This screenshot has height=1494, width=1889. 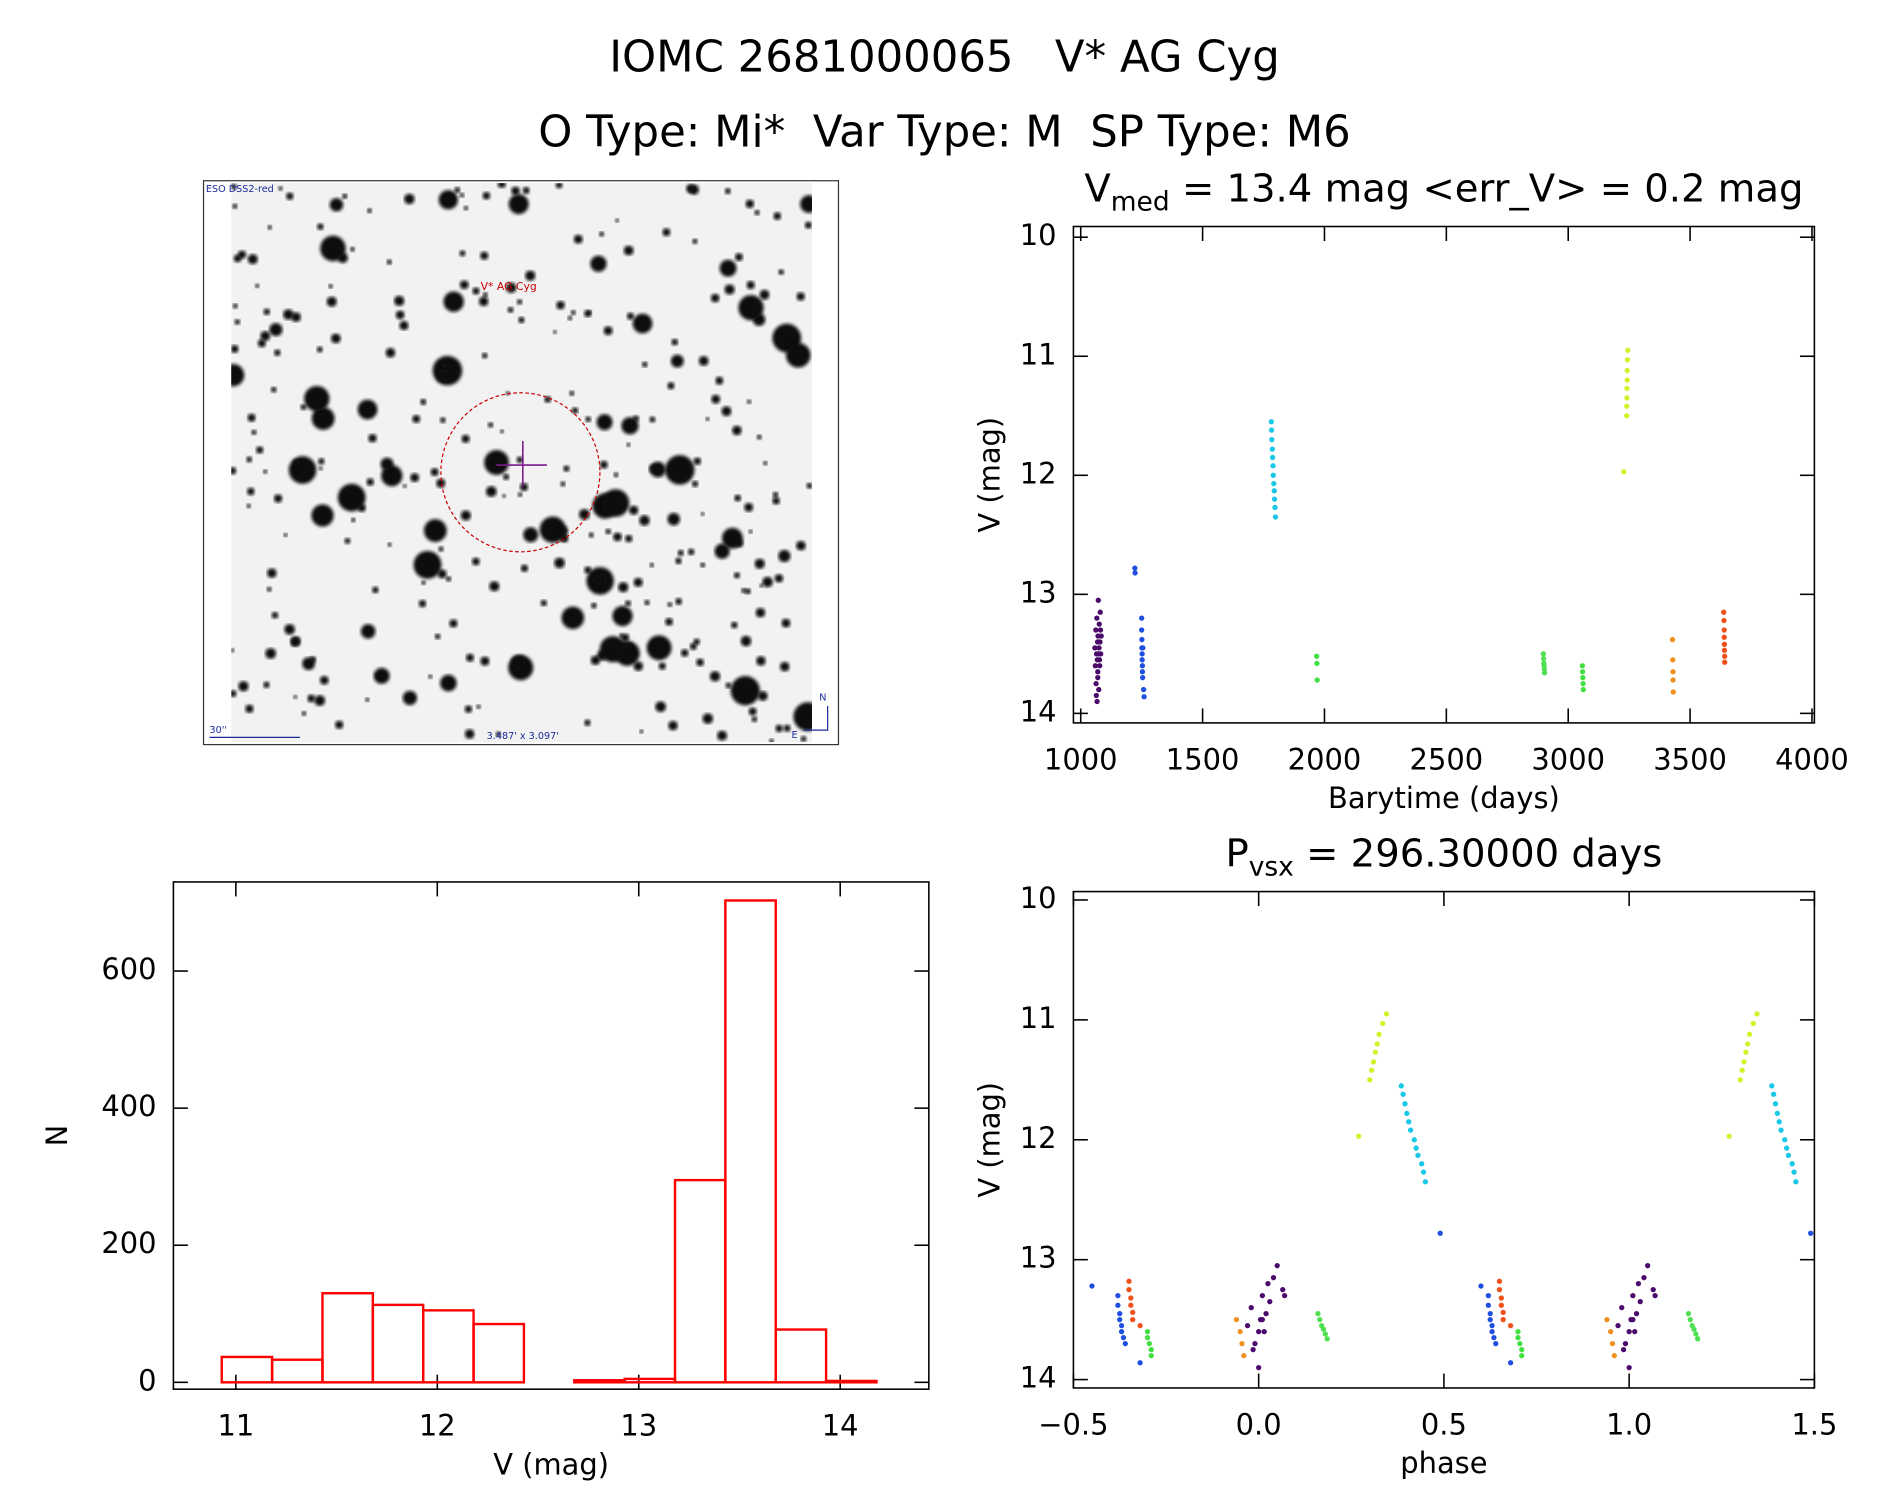 I want to click on y-tick-label: 200, so click(x=128, y=1243).